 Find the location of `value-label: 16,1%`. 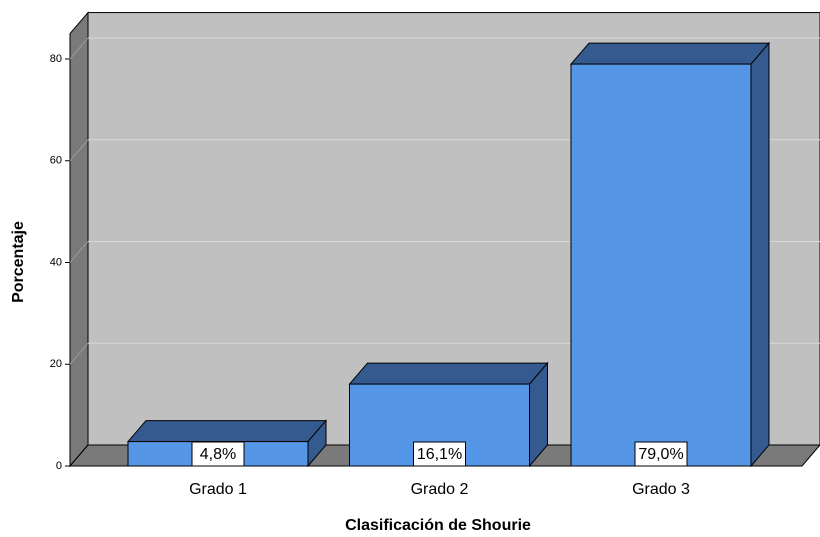

value-label: 16,1% is located at coordinates (439, 454).